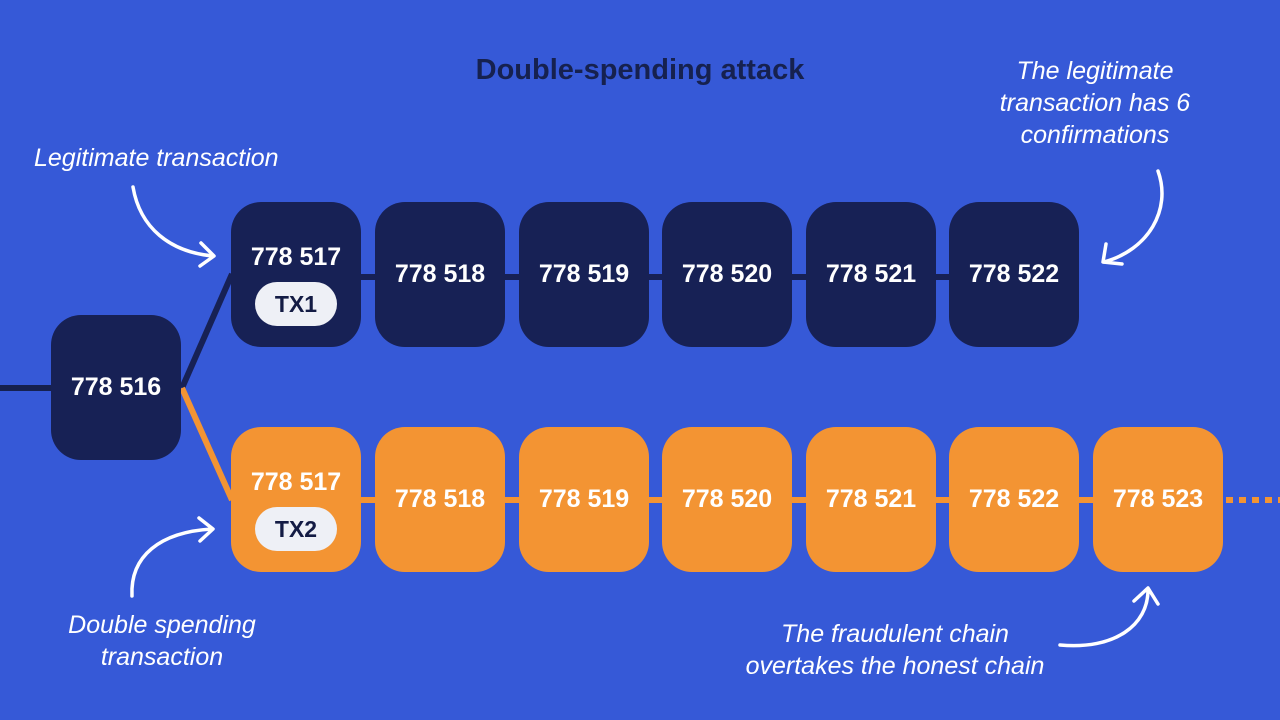  I want to click on note-line: Double spending, so click(162, 625).